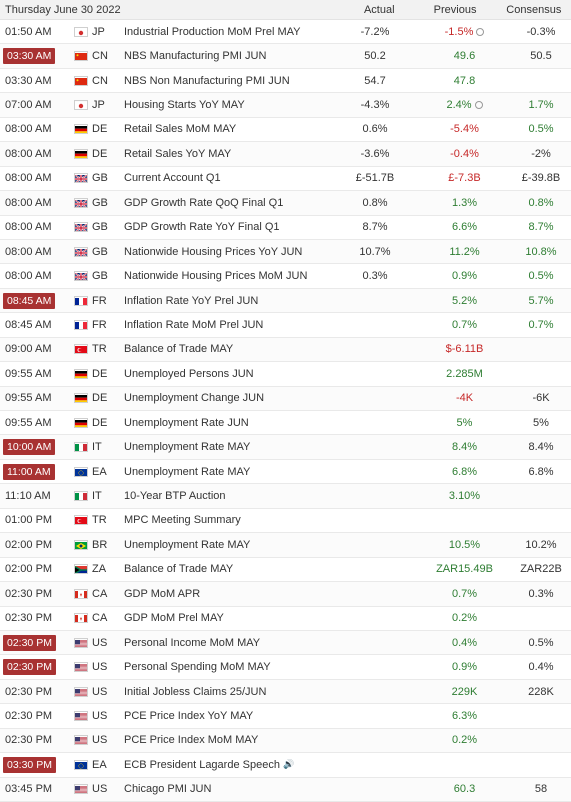  I want to click on event-name-link: NBS Manufacturing PMI JUN, so click(239, 55).